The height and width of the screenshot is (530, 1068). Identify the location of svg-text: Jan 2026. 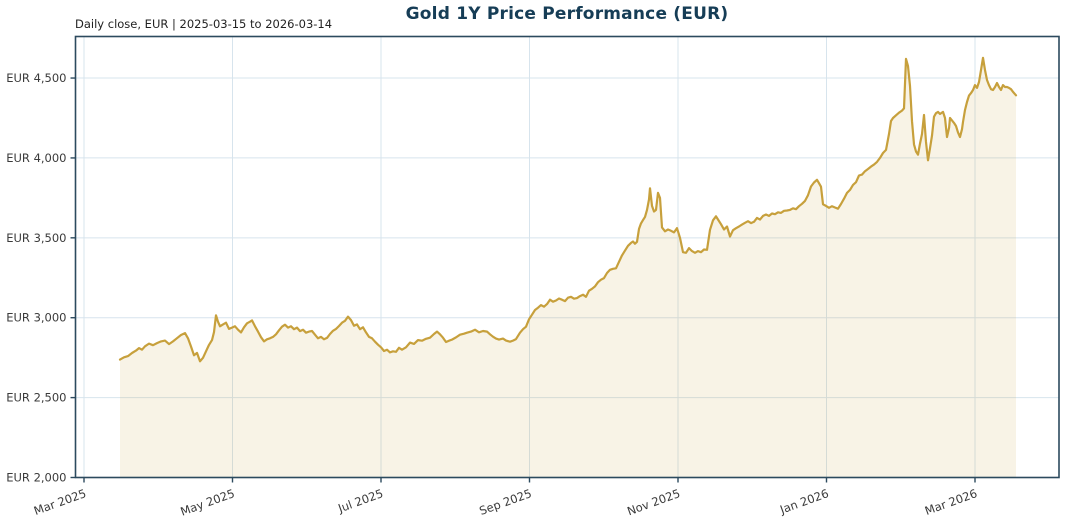
(803, 501).